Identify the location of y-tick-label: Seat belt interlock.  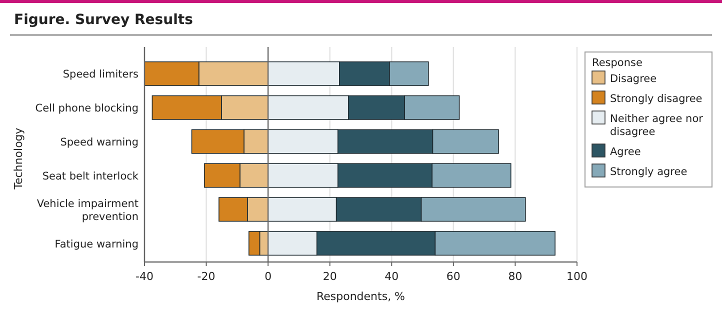
(91, 176).